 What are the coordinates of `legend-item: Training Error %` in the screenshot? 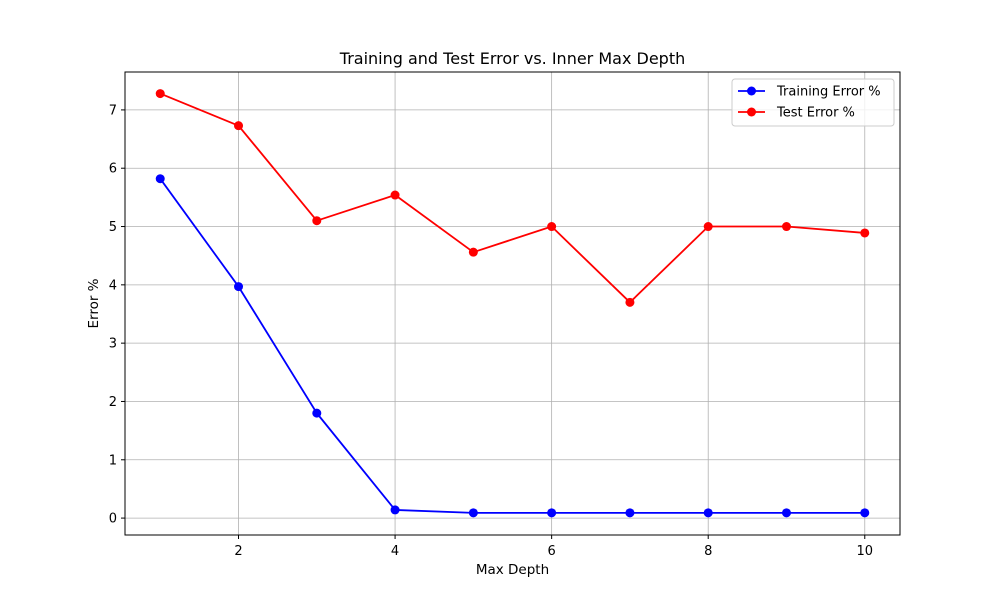 It's located at (809, 92).